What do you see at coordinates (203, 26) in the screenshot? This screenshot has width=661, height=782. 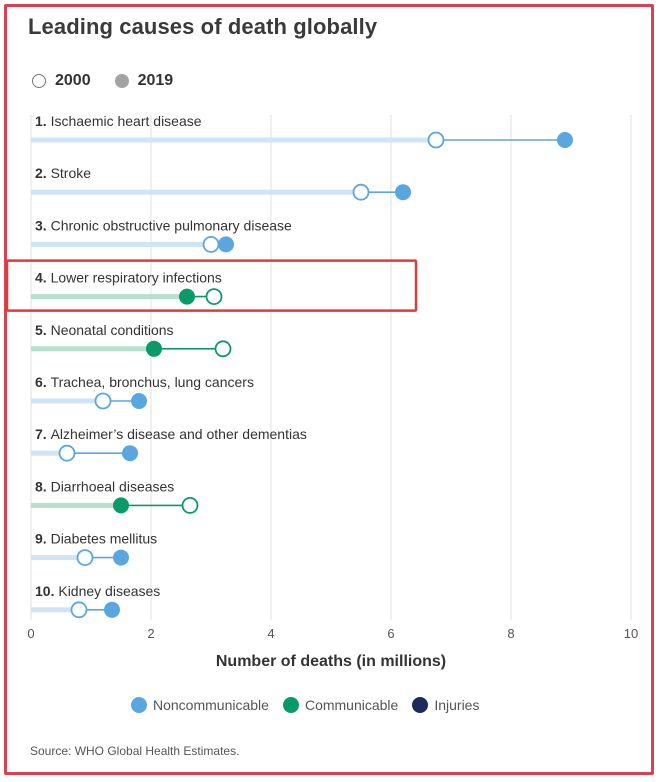 I see `chart-title: Leading causes of death globally` at bounding box center [203, 26].